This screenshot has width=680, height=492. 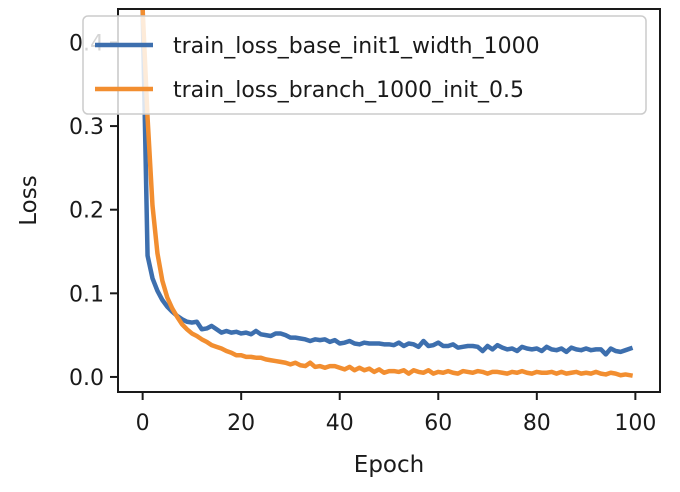 What do you see at coordinates (389, 465) in the screenshot?
I see `x-axis-label: Epoch` at bounding box center [389, 465].